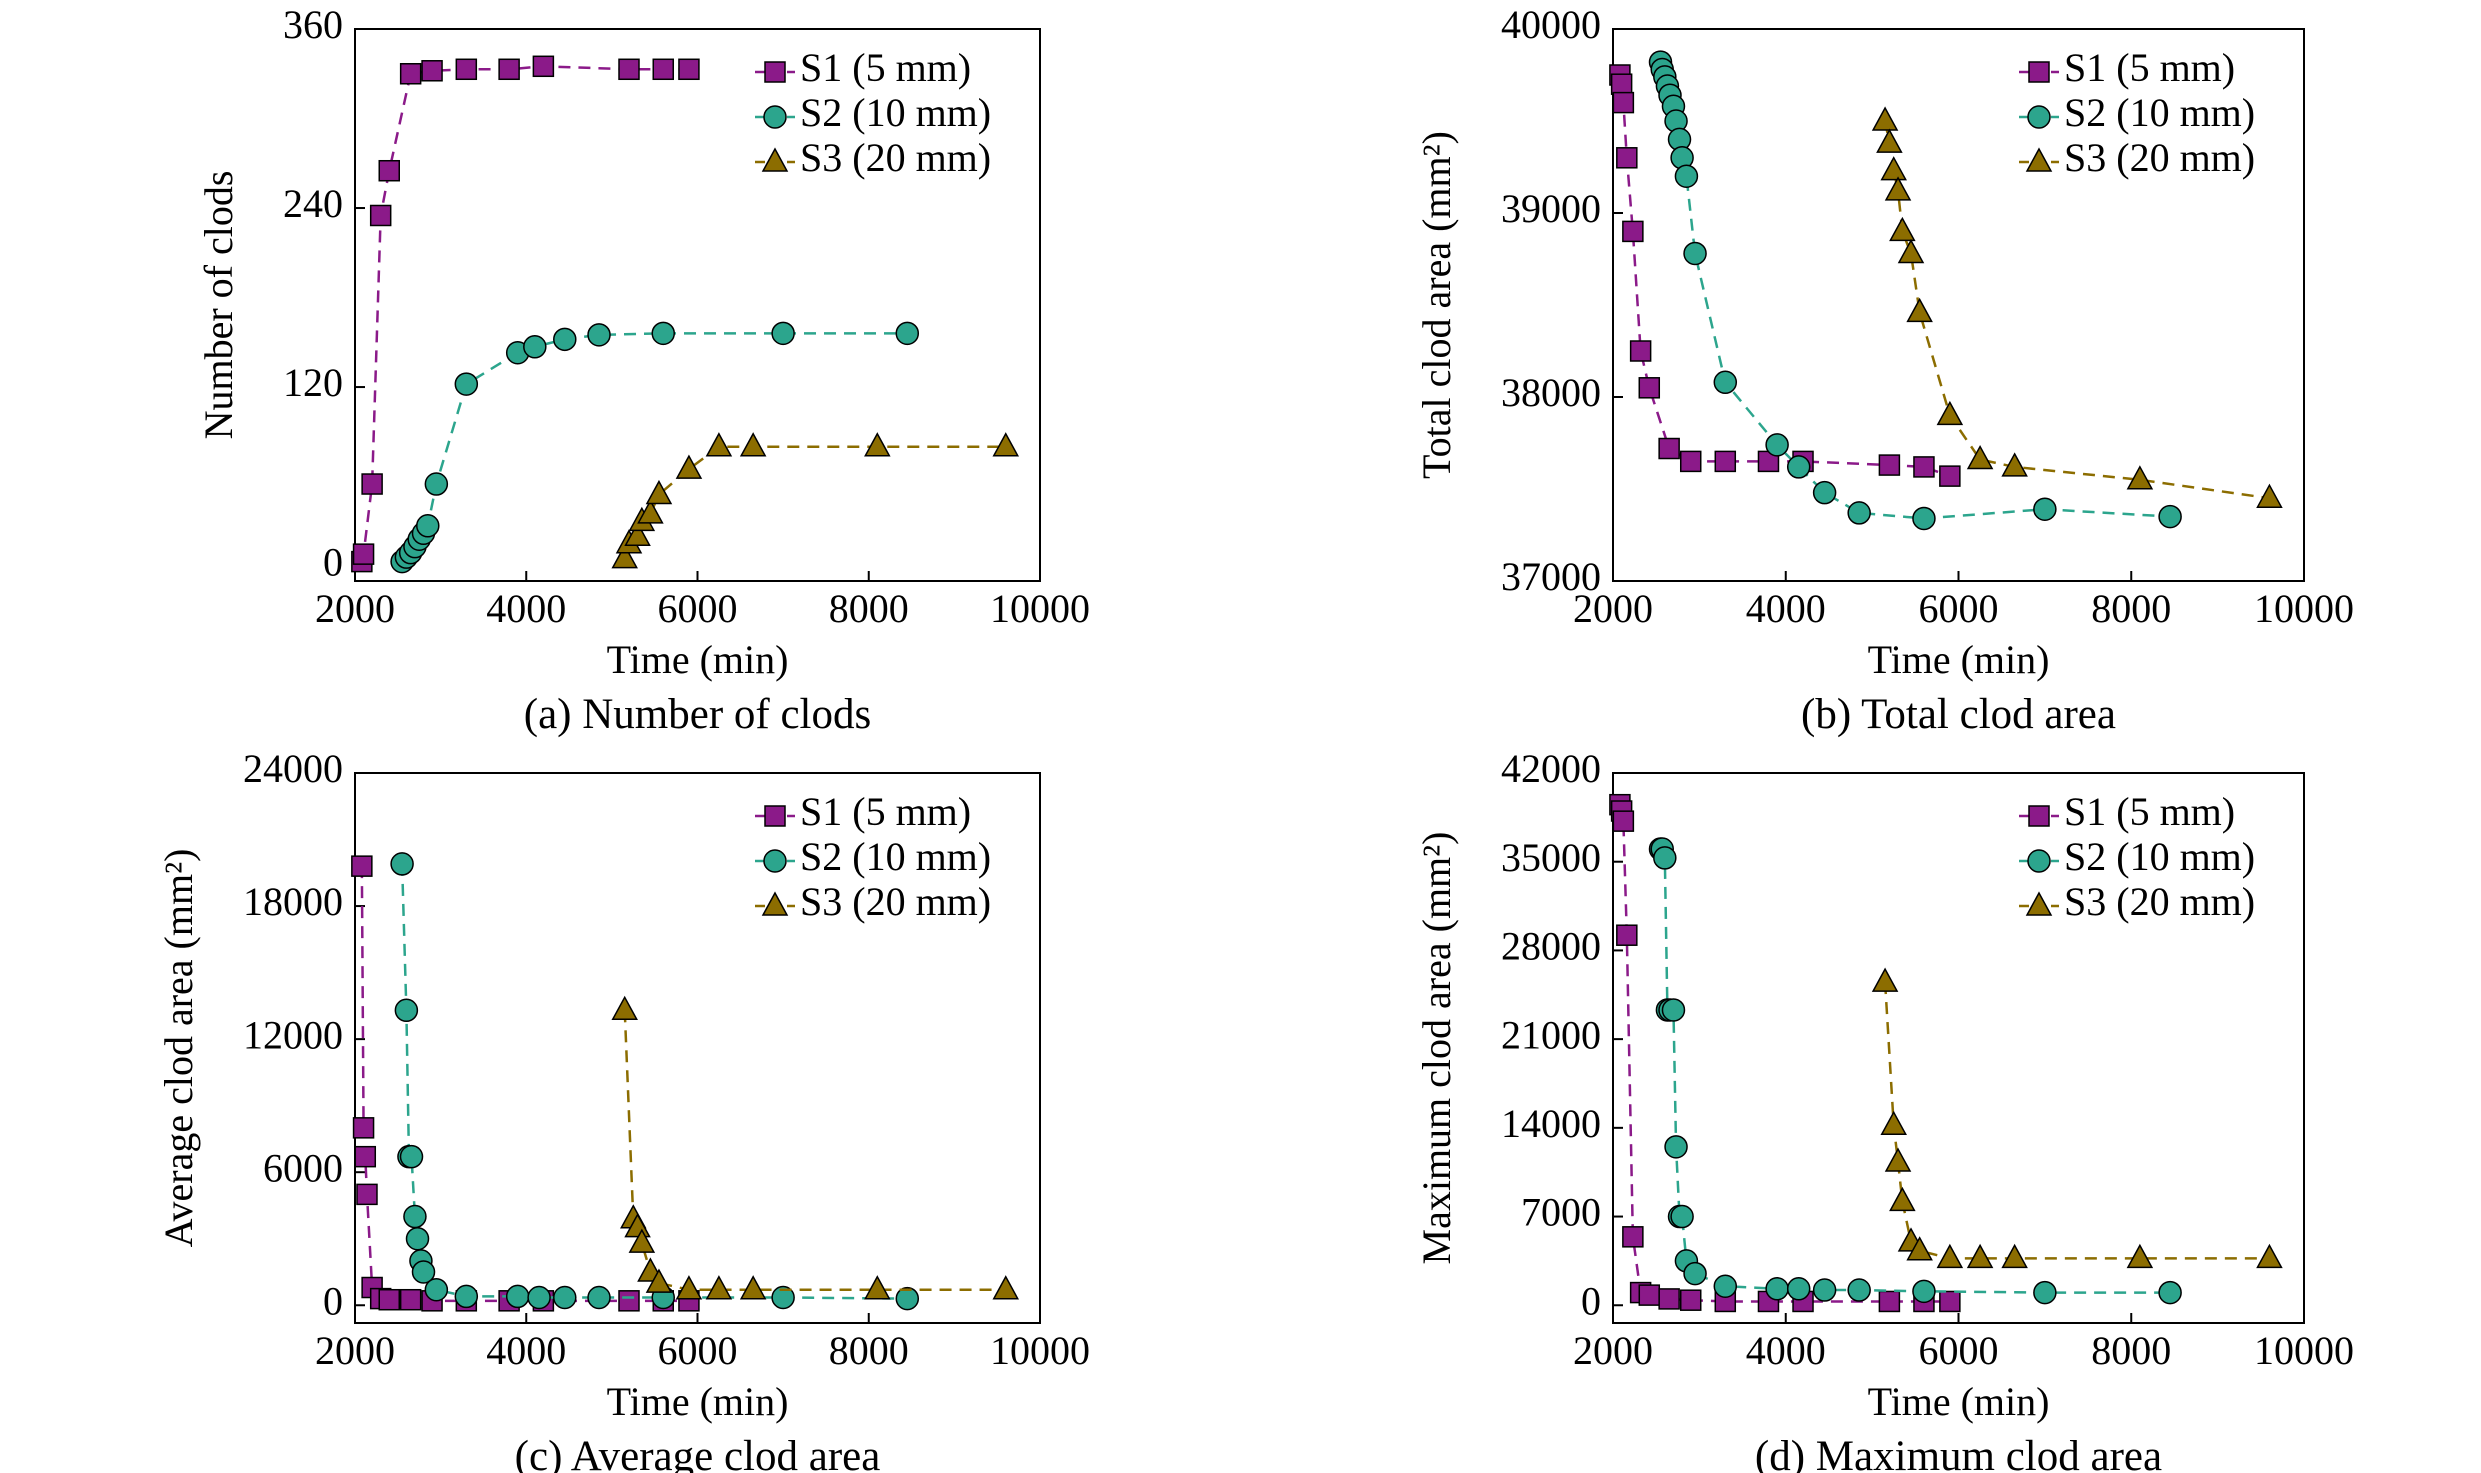  Describe the element at coordinates (178, 1048) in the screenshot. I see `y-axis-label: Average clod area (mm²)` at that location.